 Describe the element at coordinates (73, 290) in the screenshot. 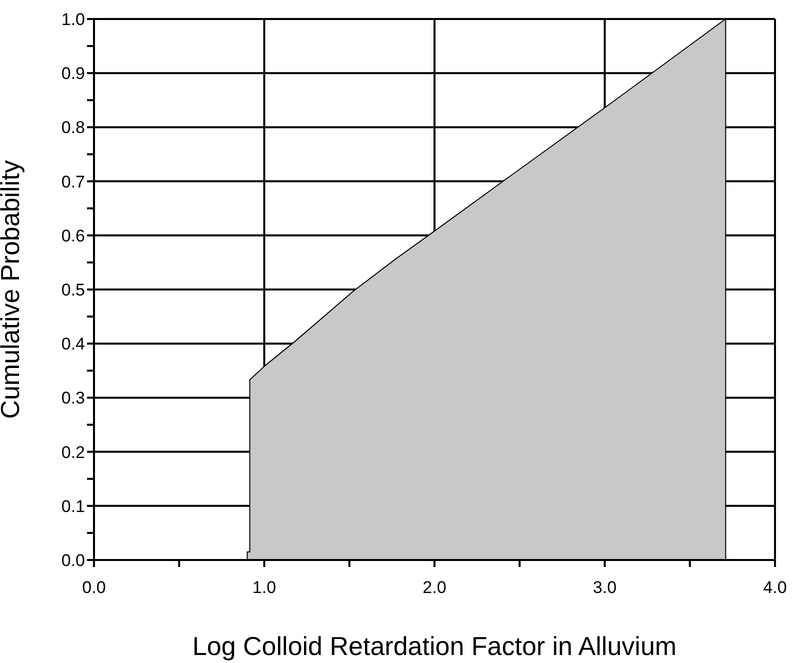

I see `y-tick-label: 0.5` at that location.